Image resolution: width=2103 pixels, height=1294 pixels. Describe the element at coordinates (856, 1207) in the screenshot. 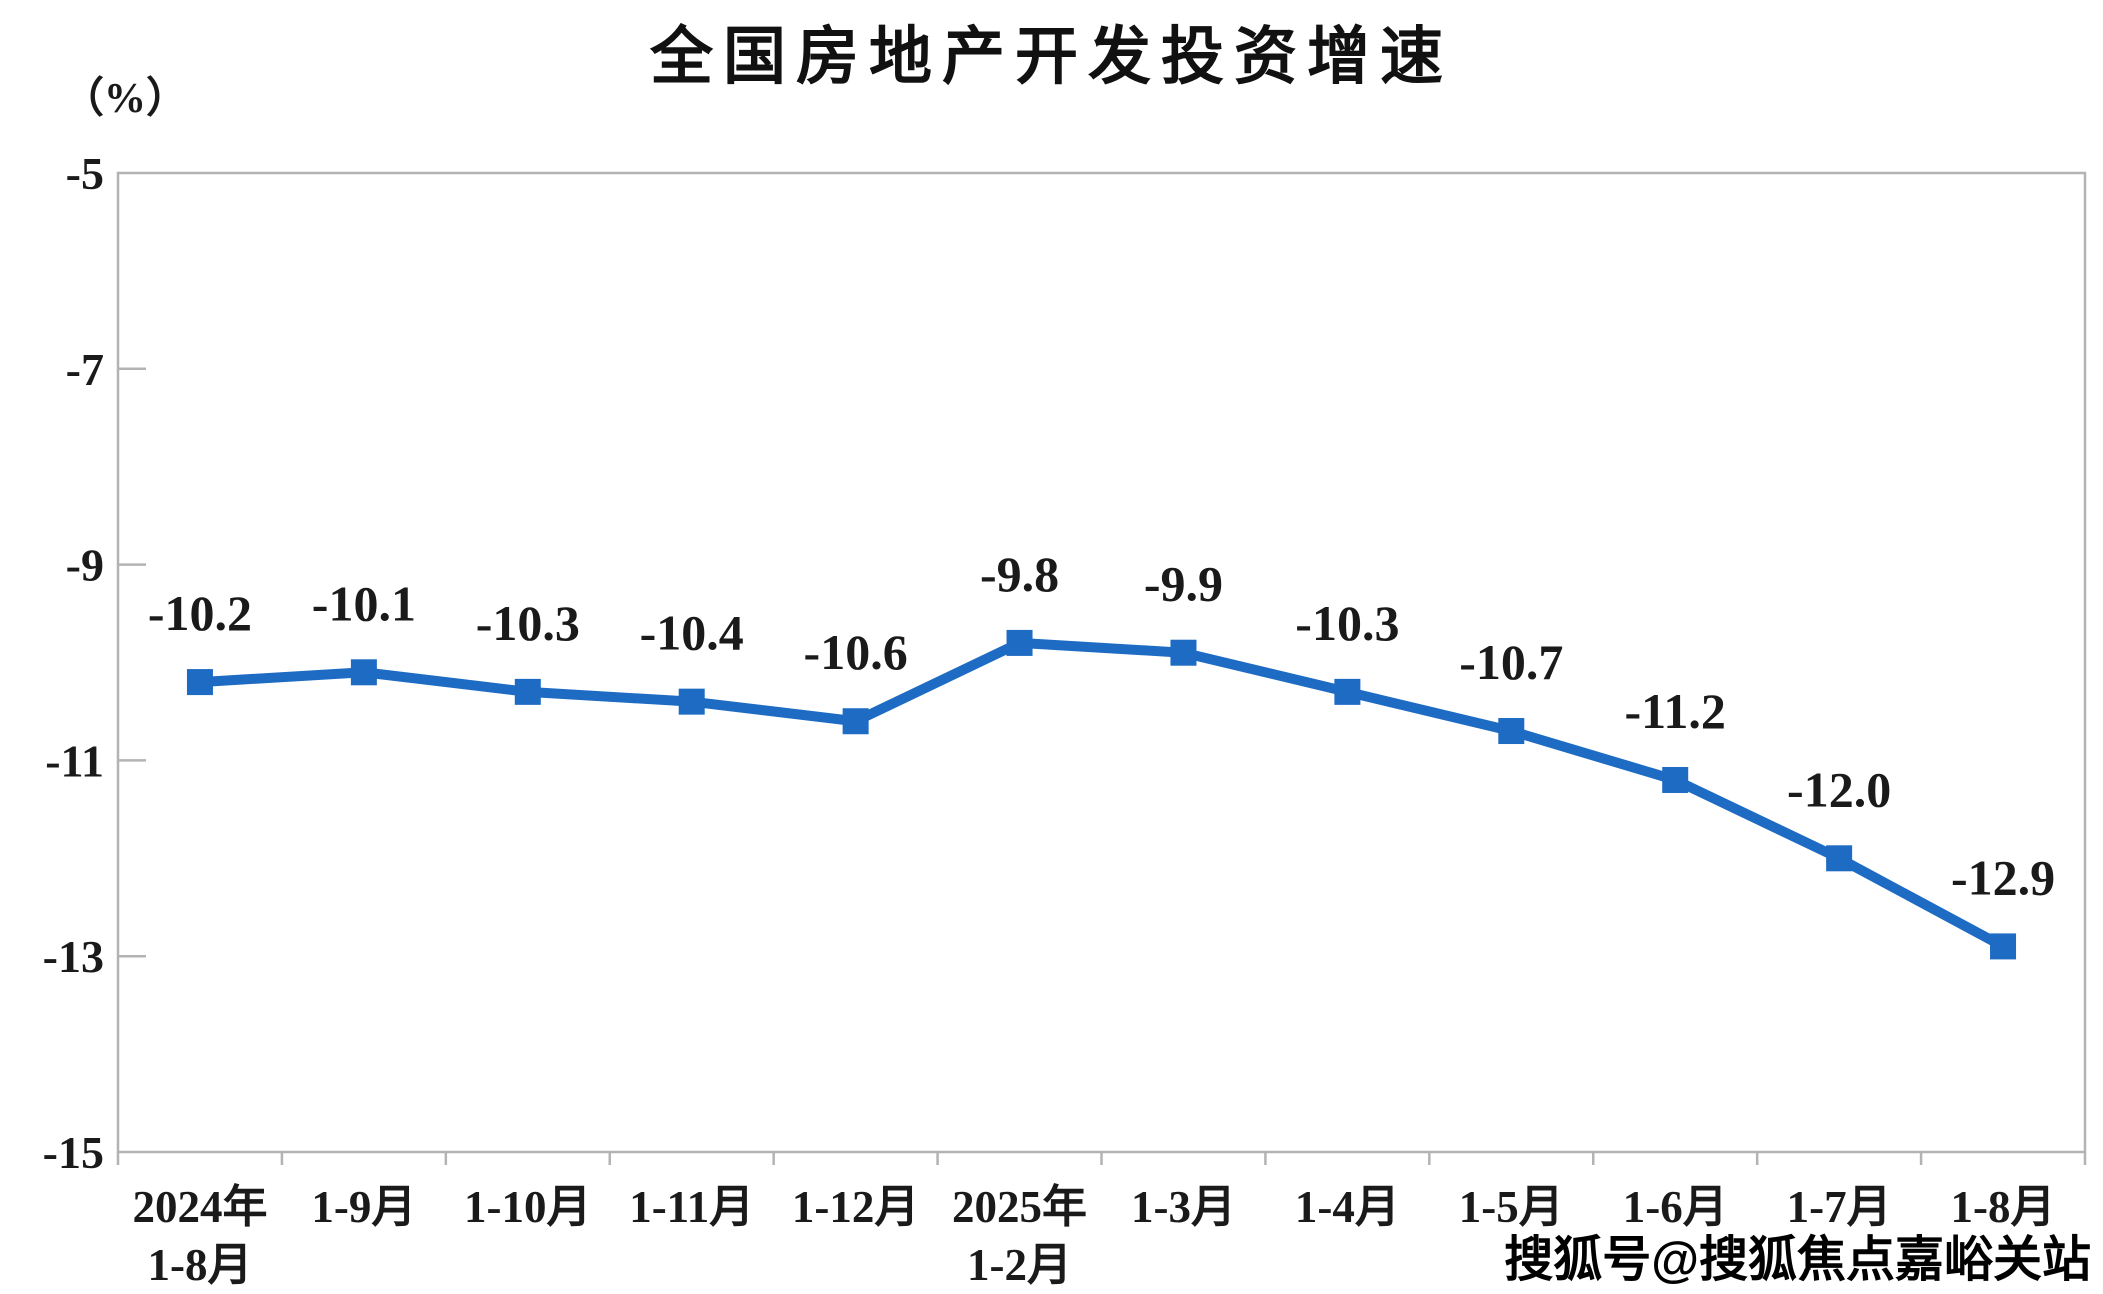

I see `x-axis-label: 1-12月` at that location.